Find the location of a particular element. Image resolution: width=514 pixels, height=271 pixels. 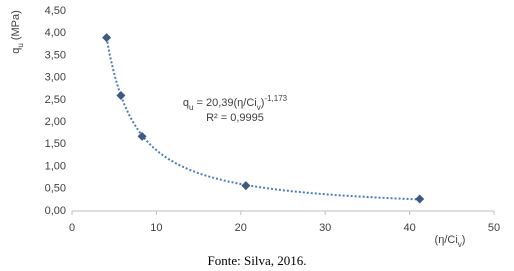

y-axis-label-part: q is located at coordinates (16, 51).